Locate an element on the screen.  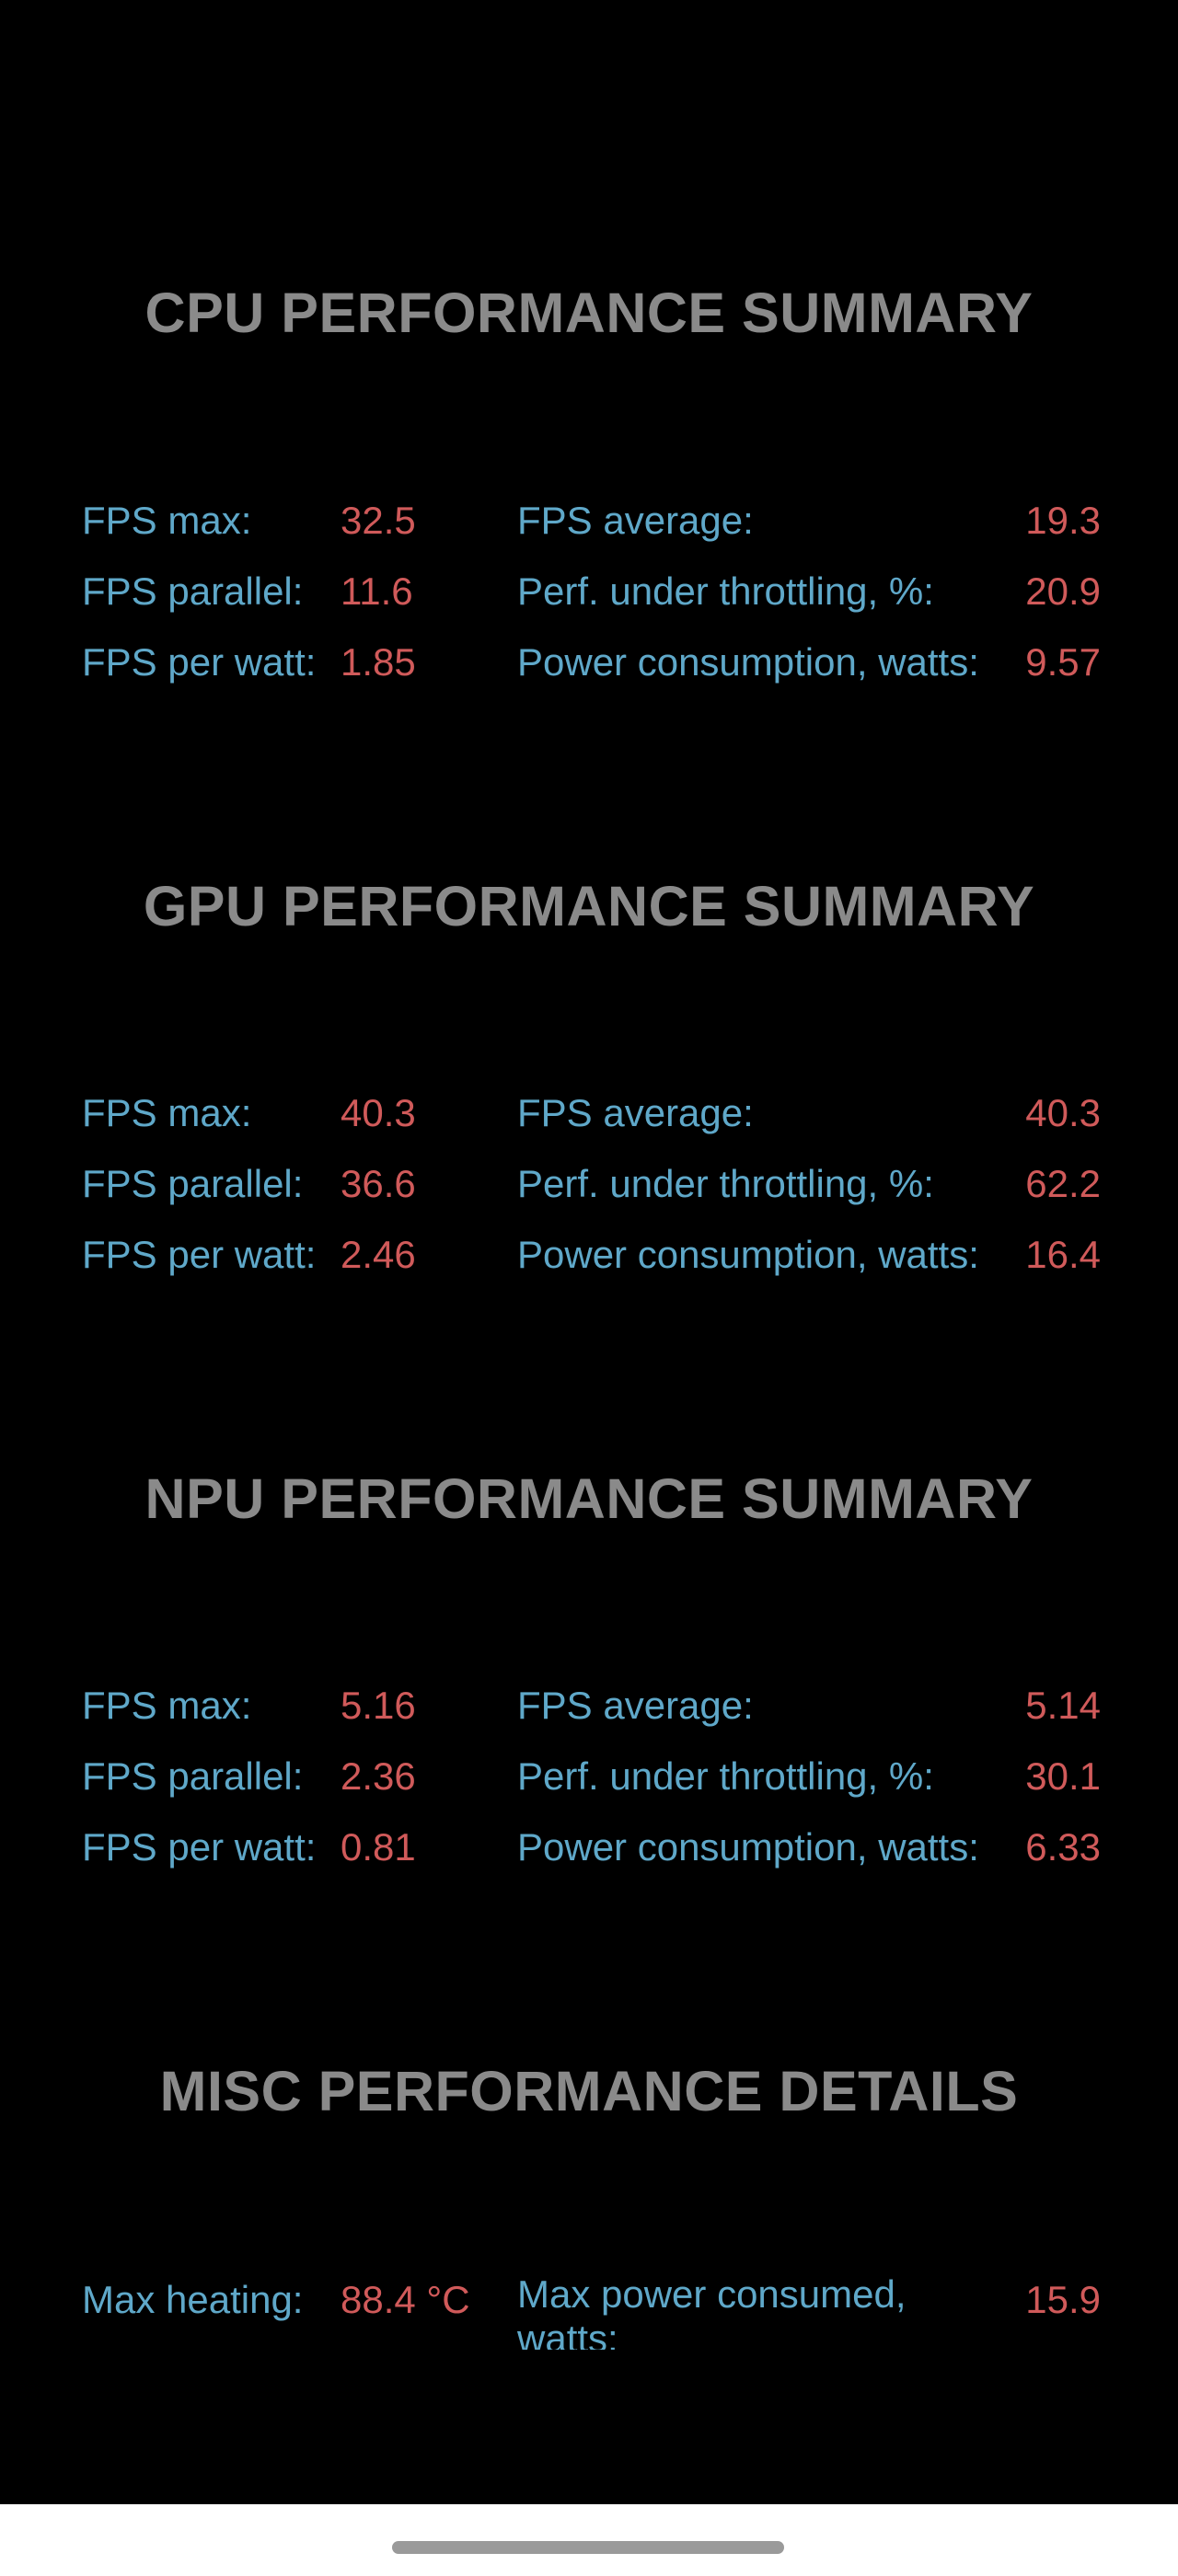
gpu-row-1: FPS max: 40.3 FPS average: 40.3 is located at coordinates (589, 1113).